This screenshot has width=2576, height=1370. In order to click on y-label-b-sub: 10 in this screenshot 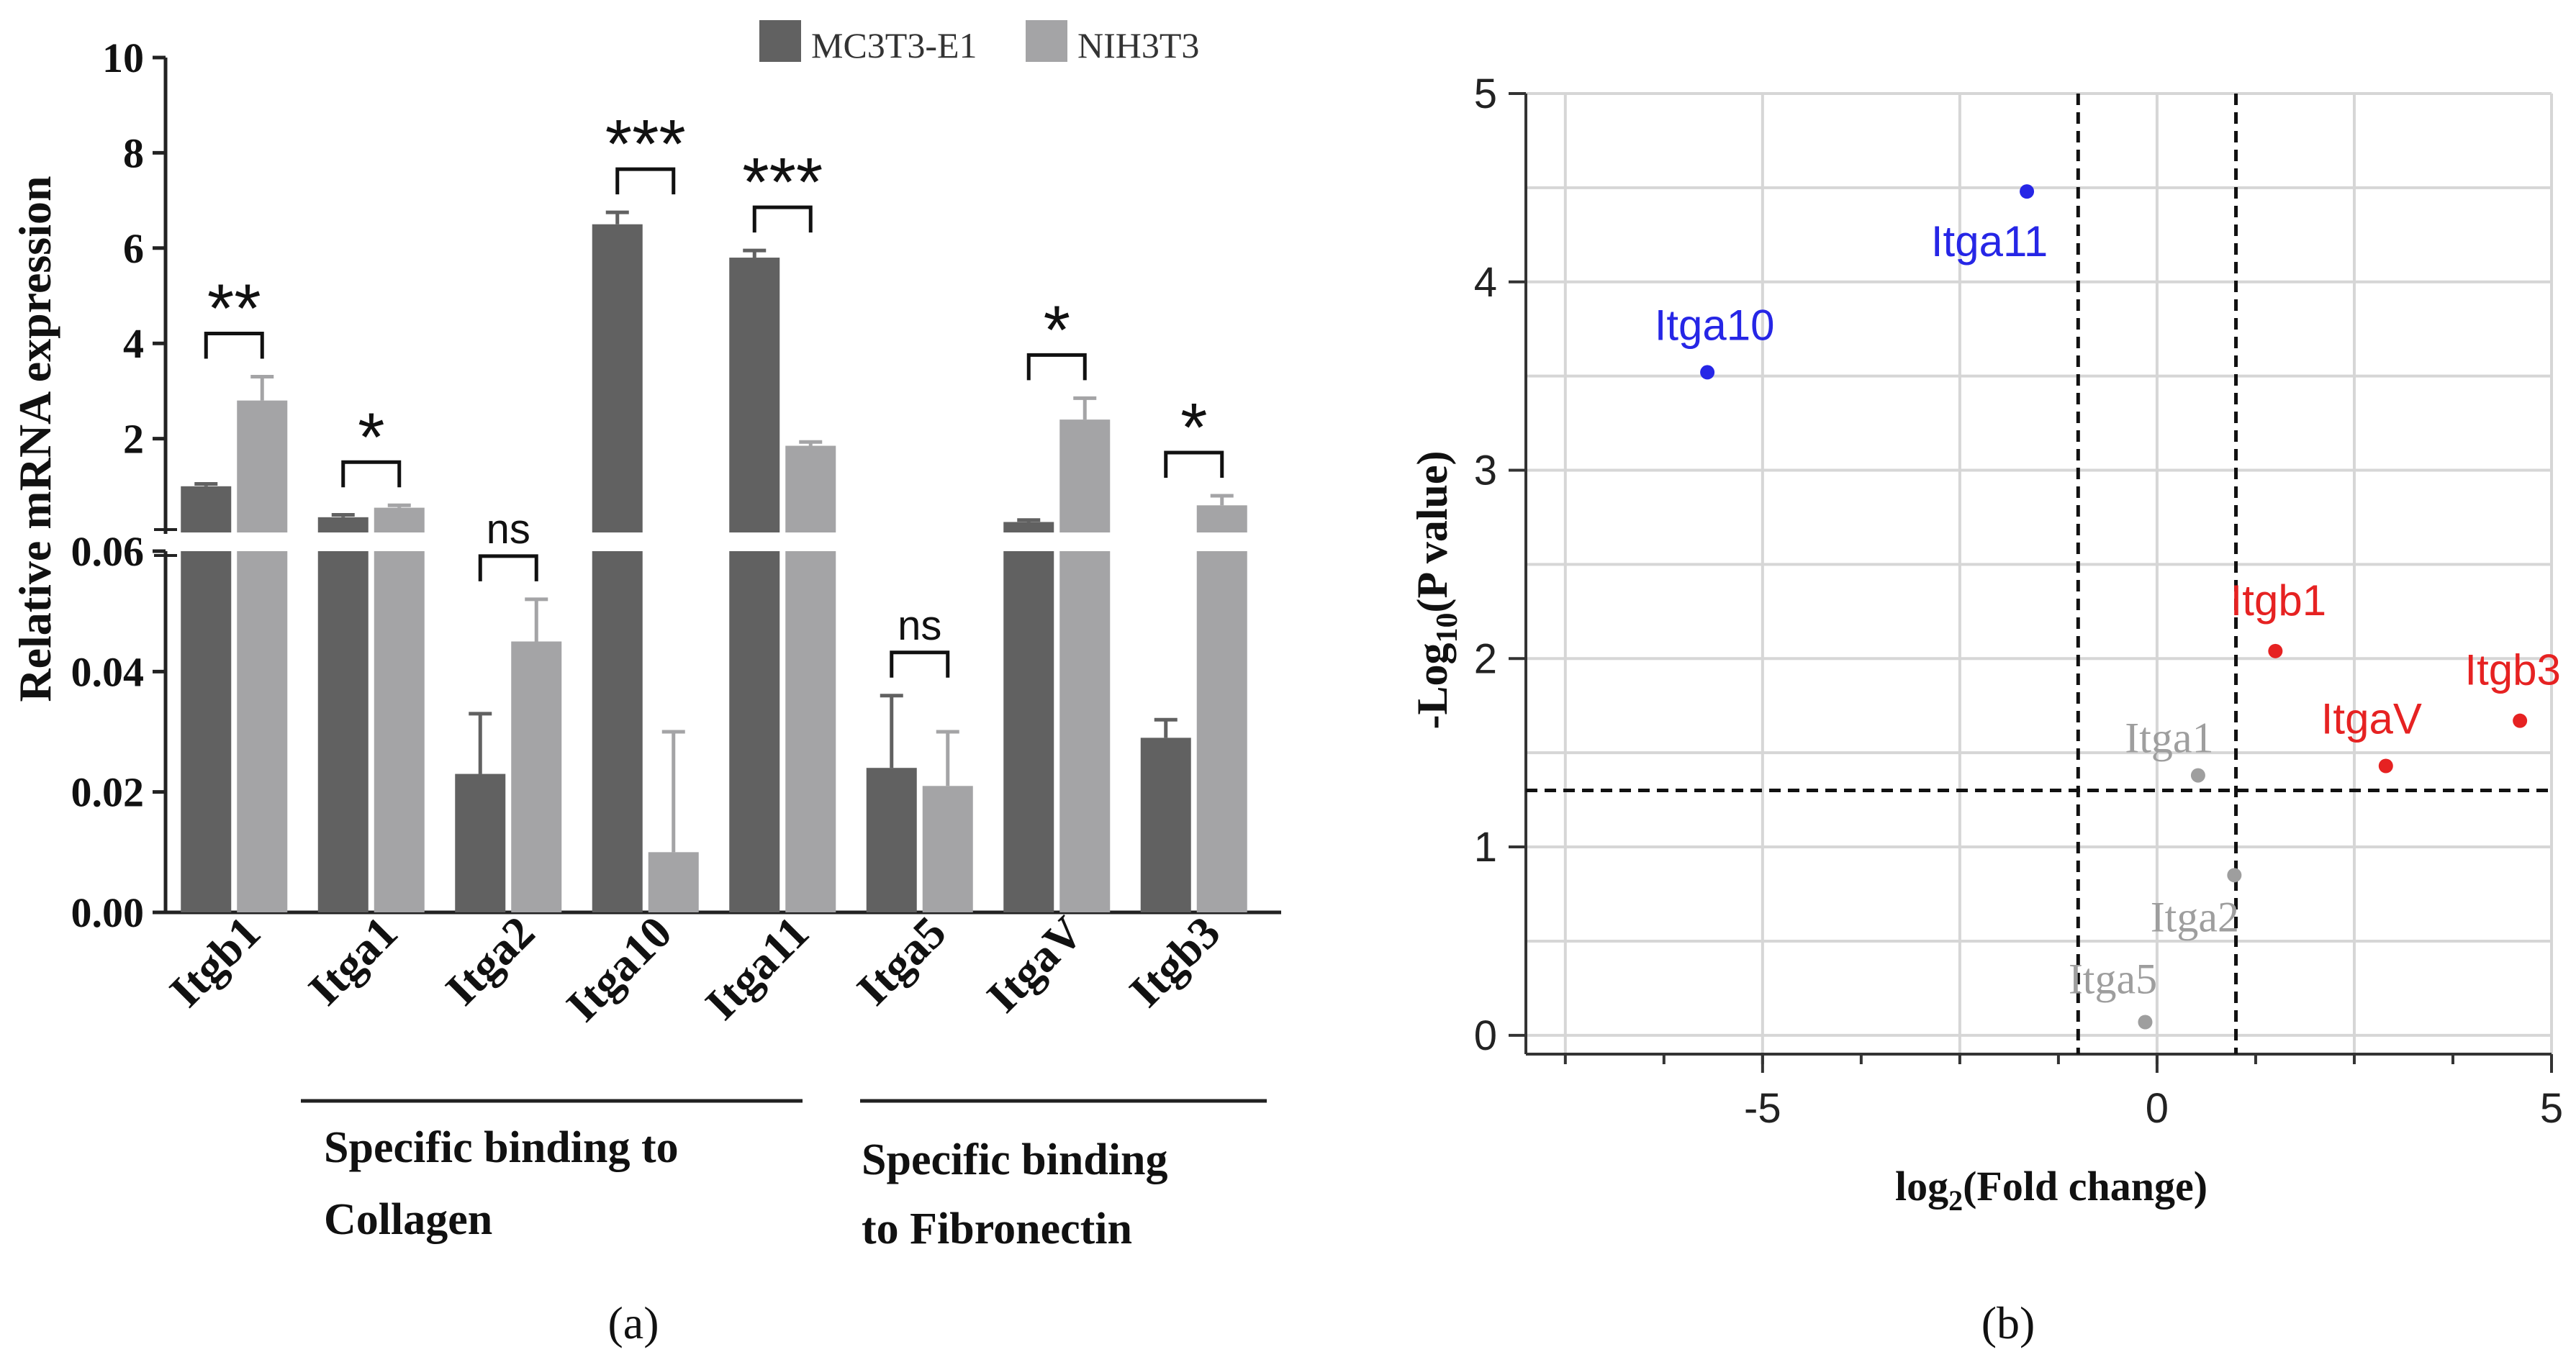, I will do `click(1448, 627)`.